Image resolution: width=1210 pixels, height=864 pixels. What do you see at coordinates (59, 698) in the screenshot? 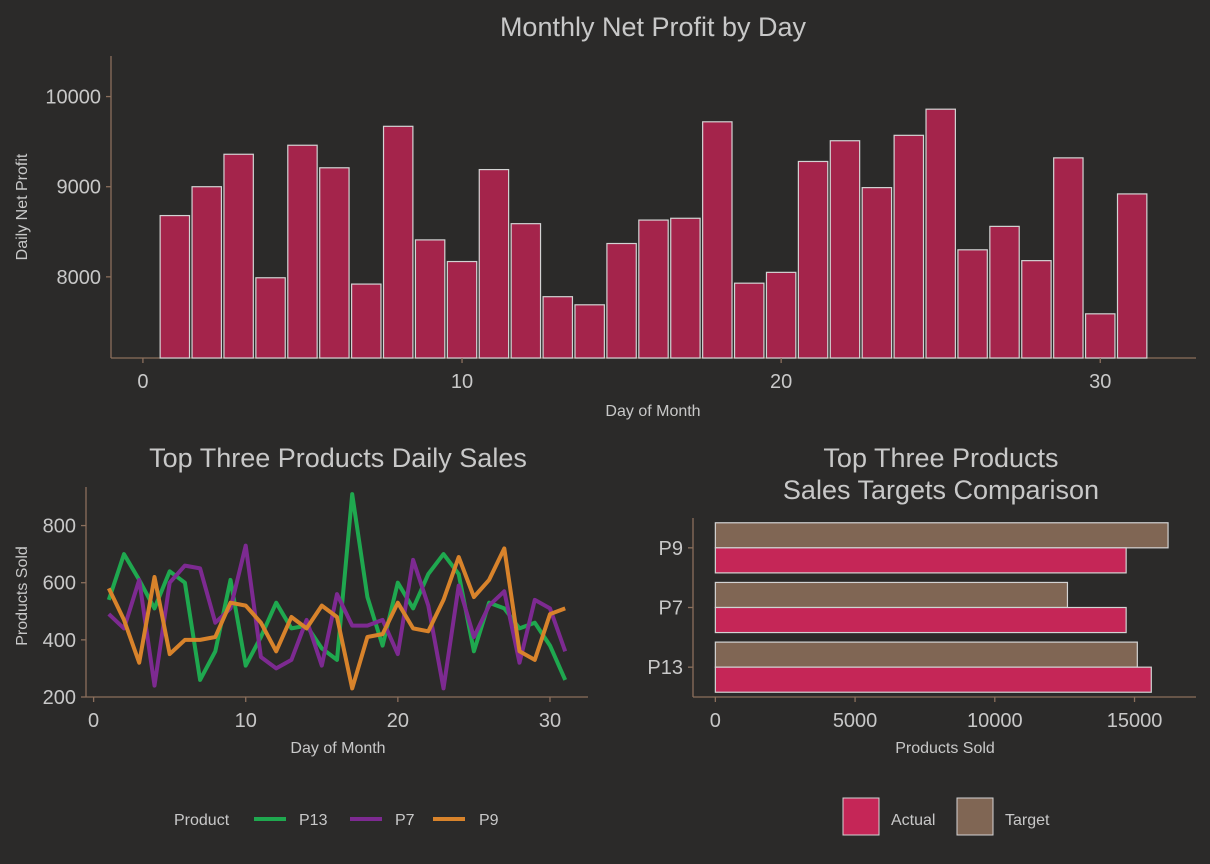
I see `line-y-tick-label: 200` at bounding box center [59, 698].